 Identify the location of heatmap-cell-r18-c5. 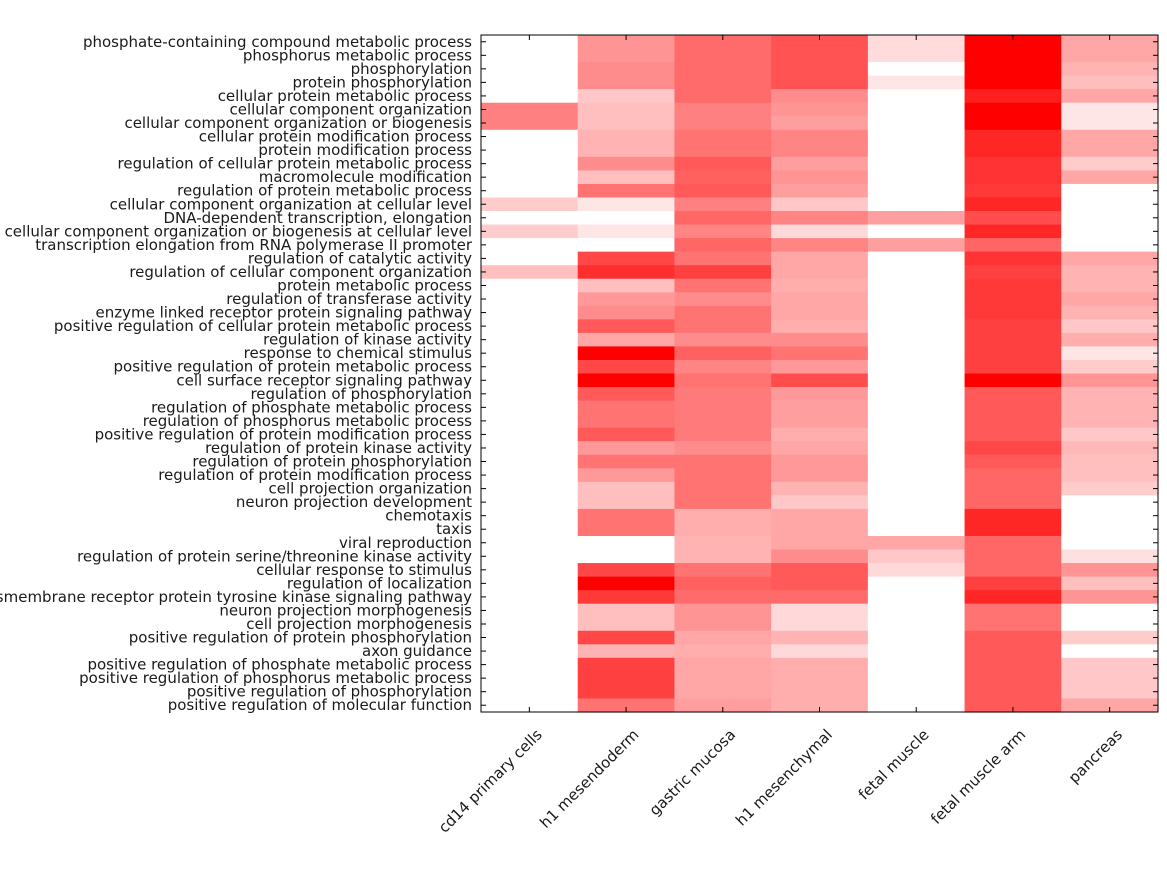
(1013, 285).